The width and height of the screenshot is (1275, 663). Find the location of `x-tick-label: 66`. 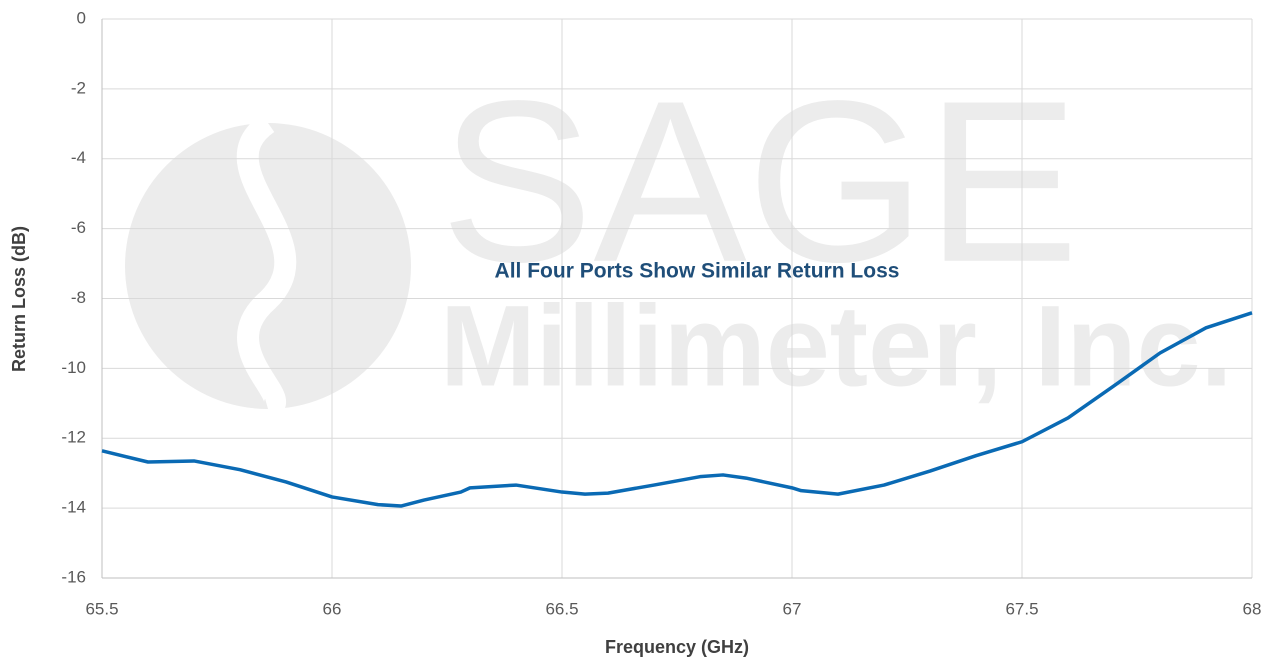

x-tick-label: 66 is located at coordinates (332, 608).